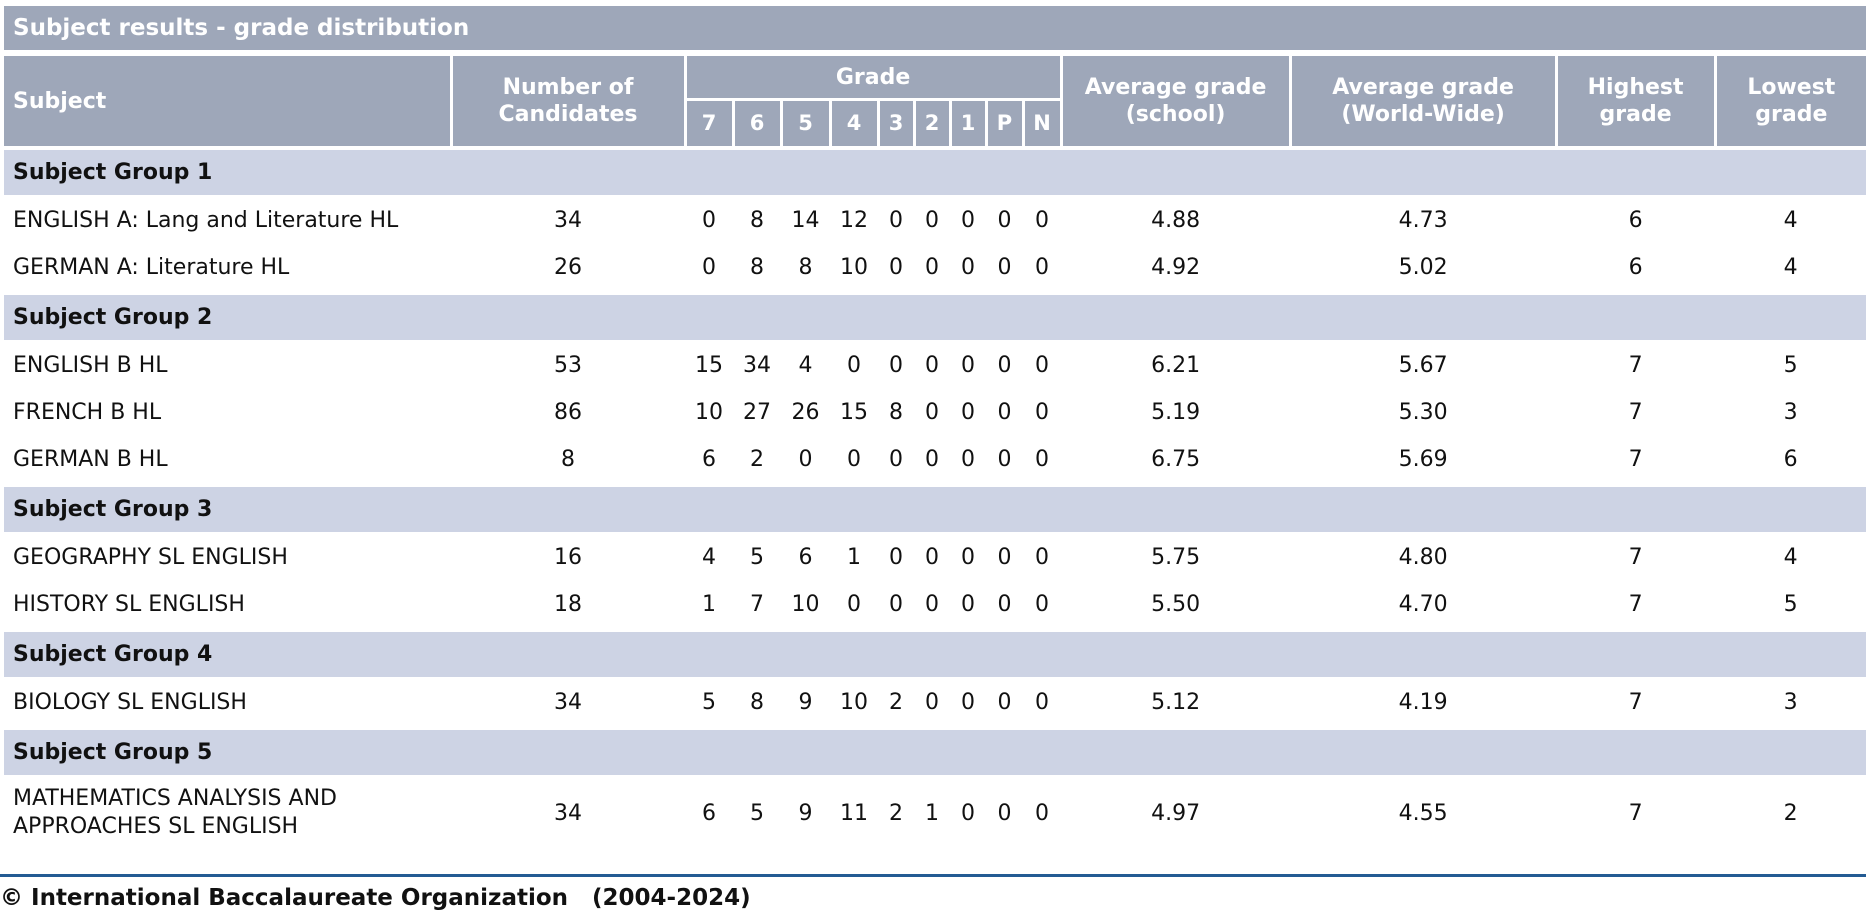  Describe the element at coordinates (150, 557) in the screenshot. I see `subject-cell: GEOGRAPHY SL ENGLISH` at that location.